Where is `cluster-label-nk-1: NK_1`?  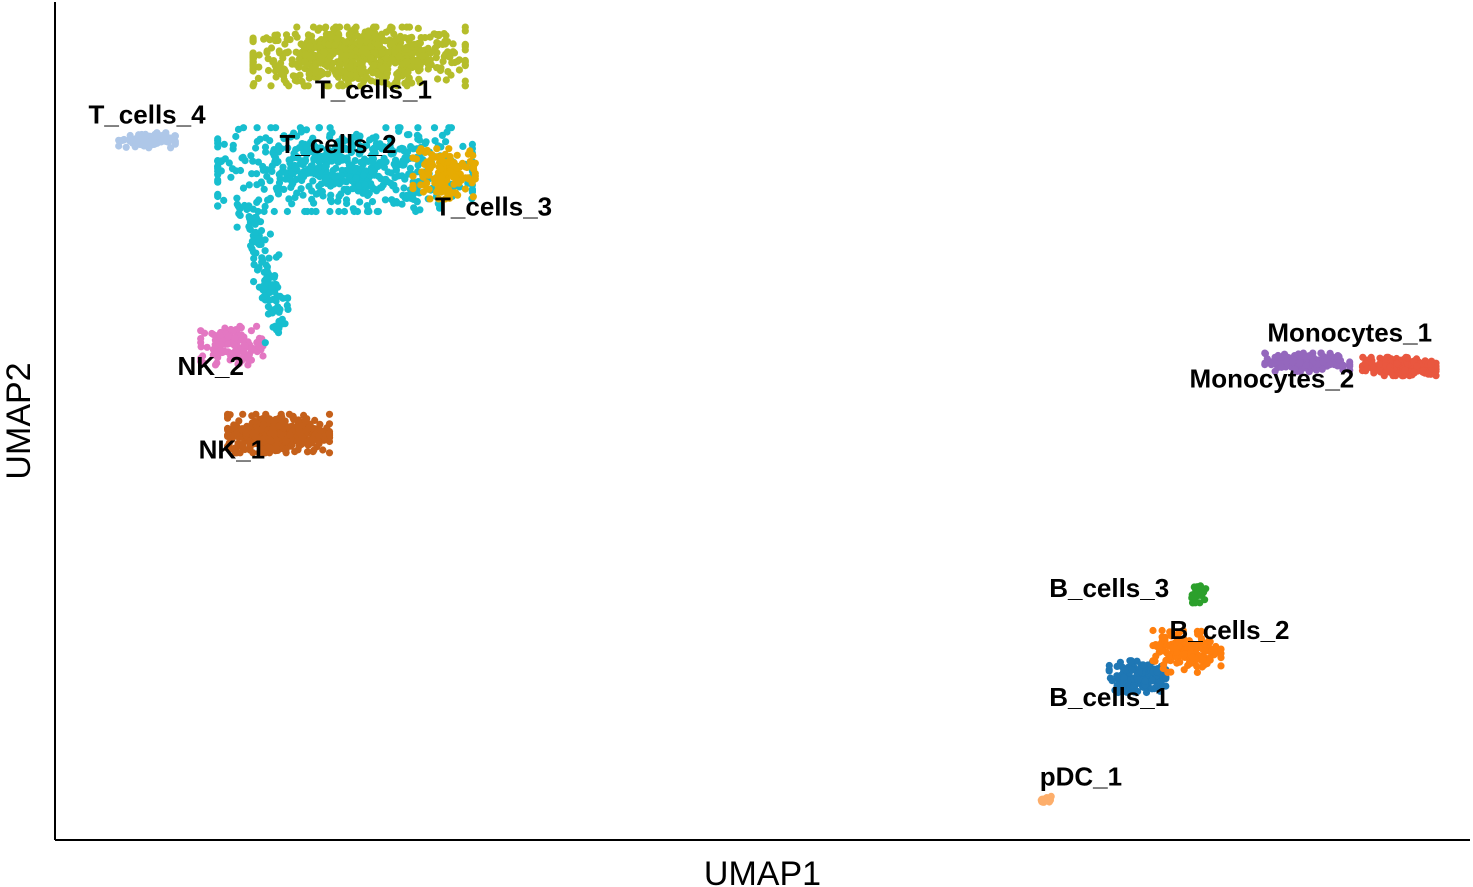
cluster-label-nk-1: NK_1 is located at coordinates (232, 450).